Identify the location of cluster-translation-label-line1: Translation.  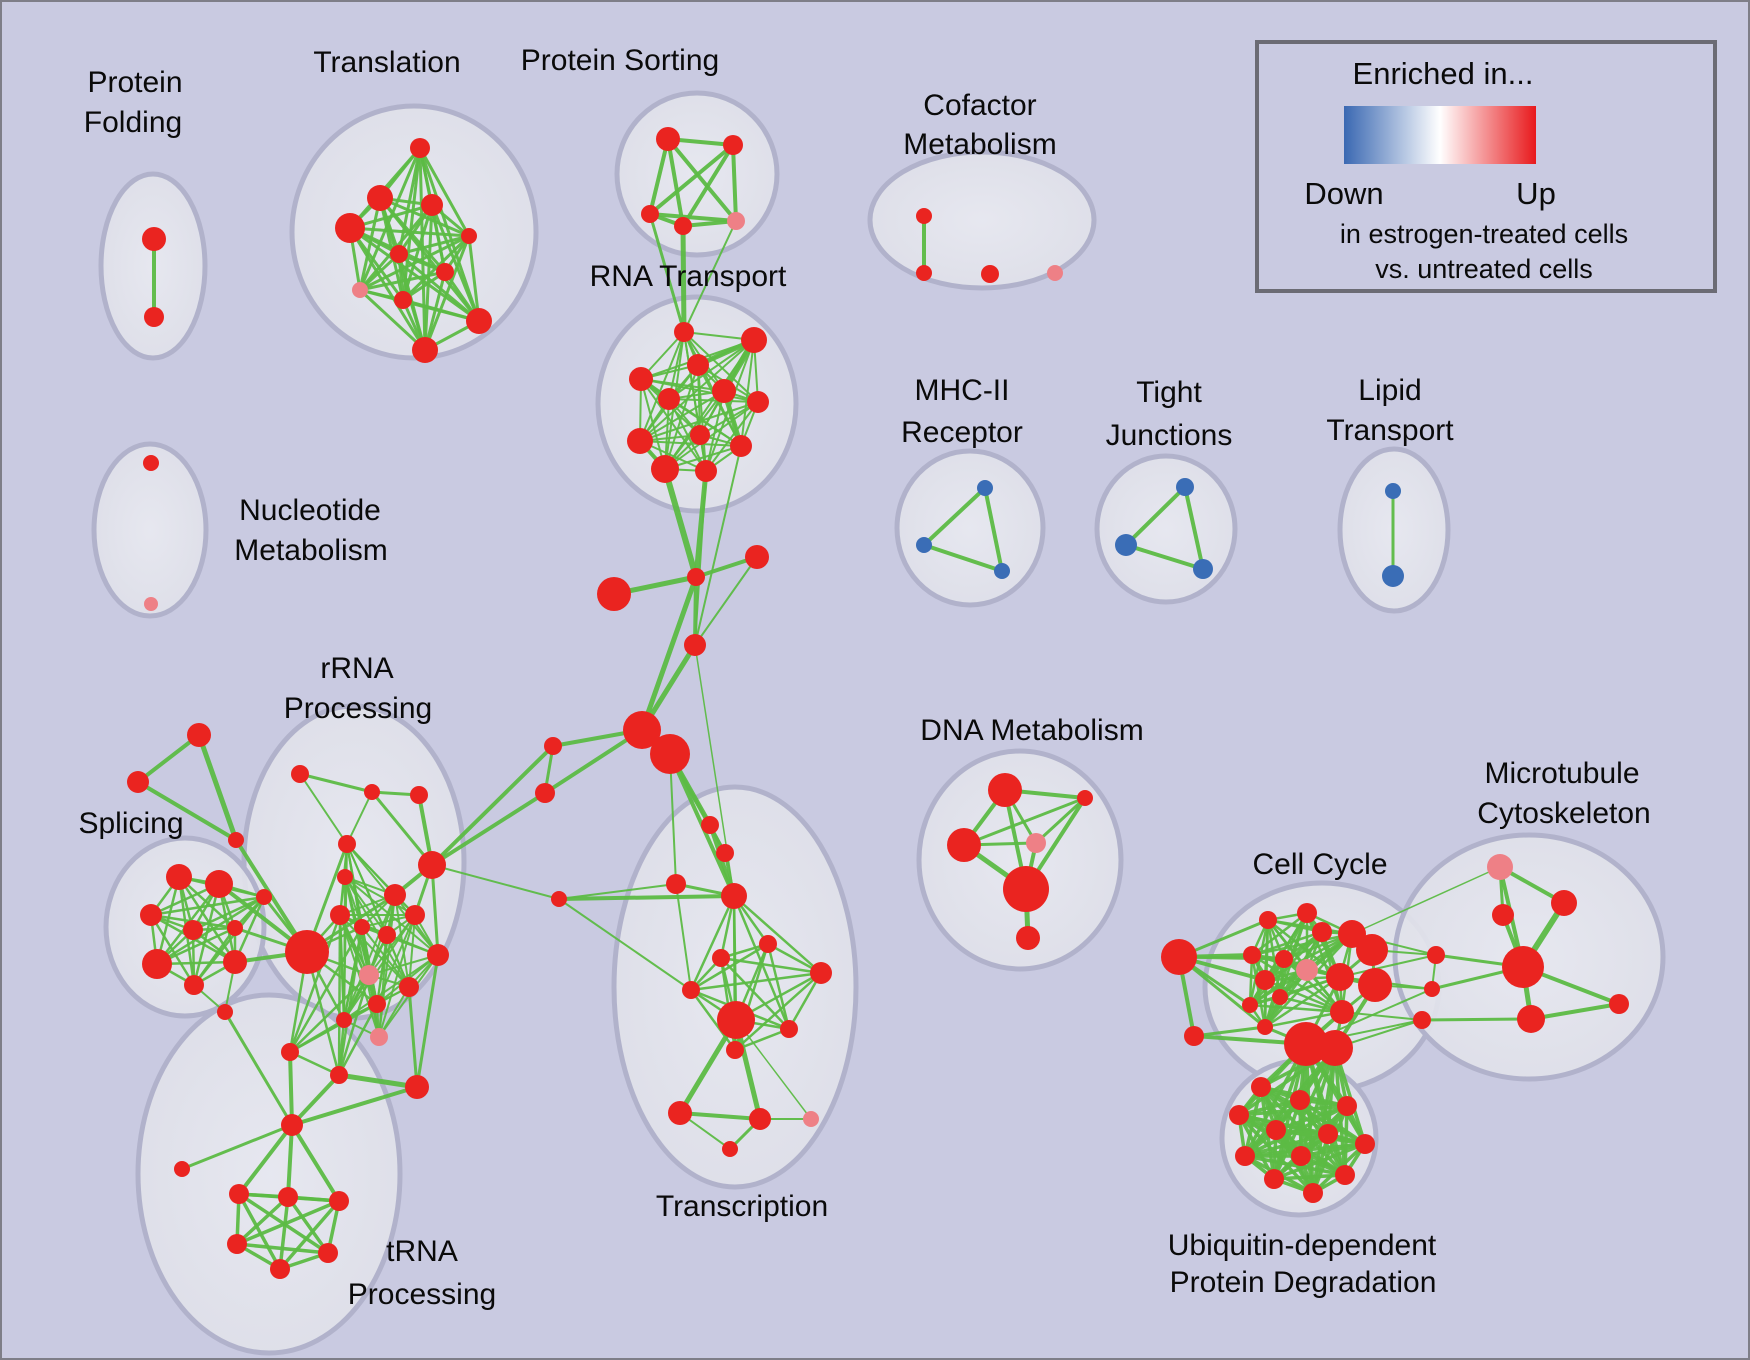
(386, 62).